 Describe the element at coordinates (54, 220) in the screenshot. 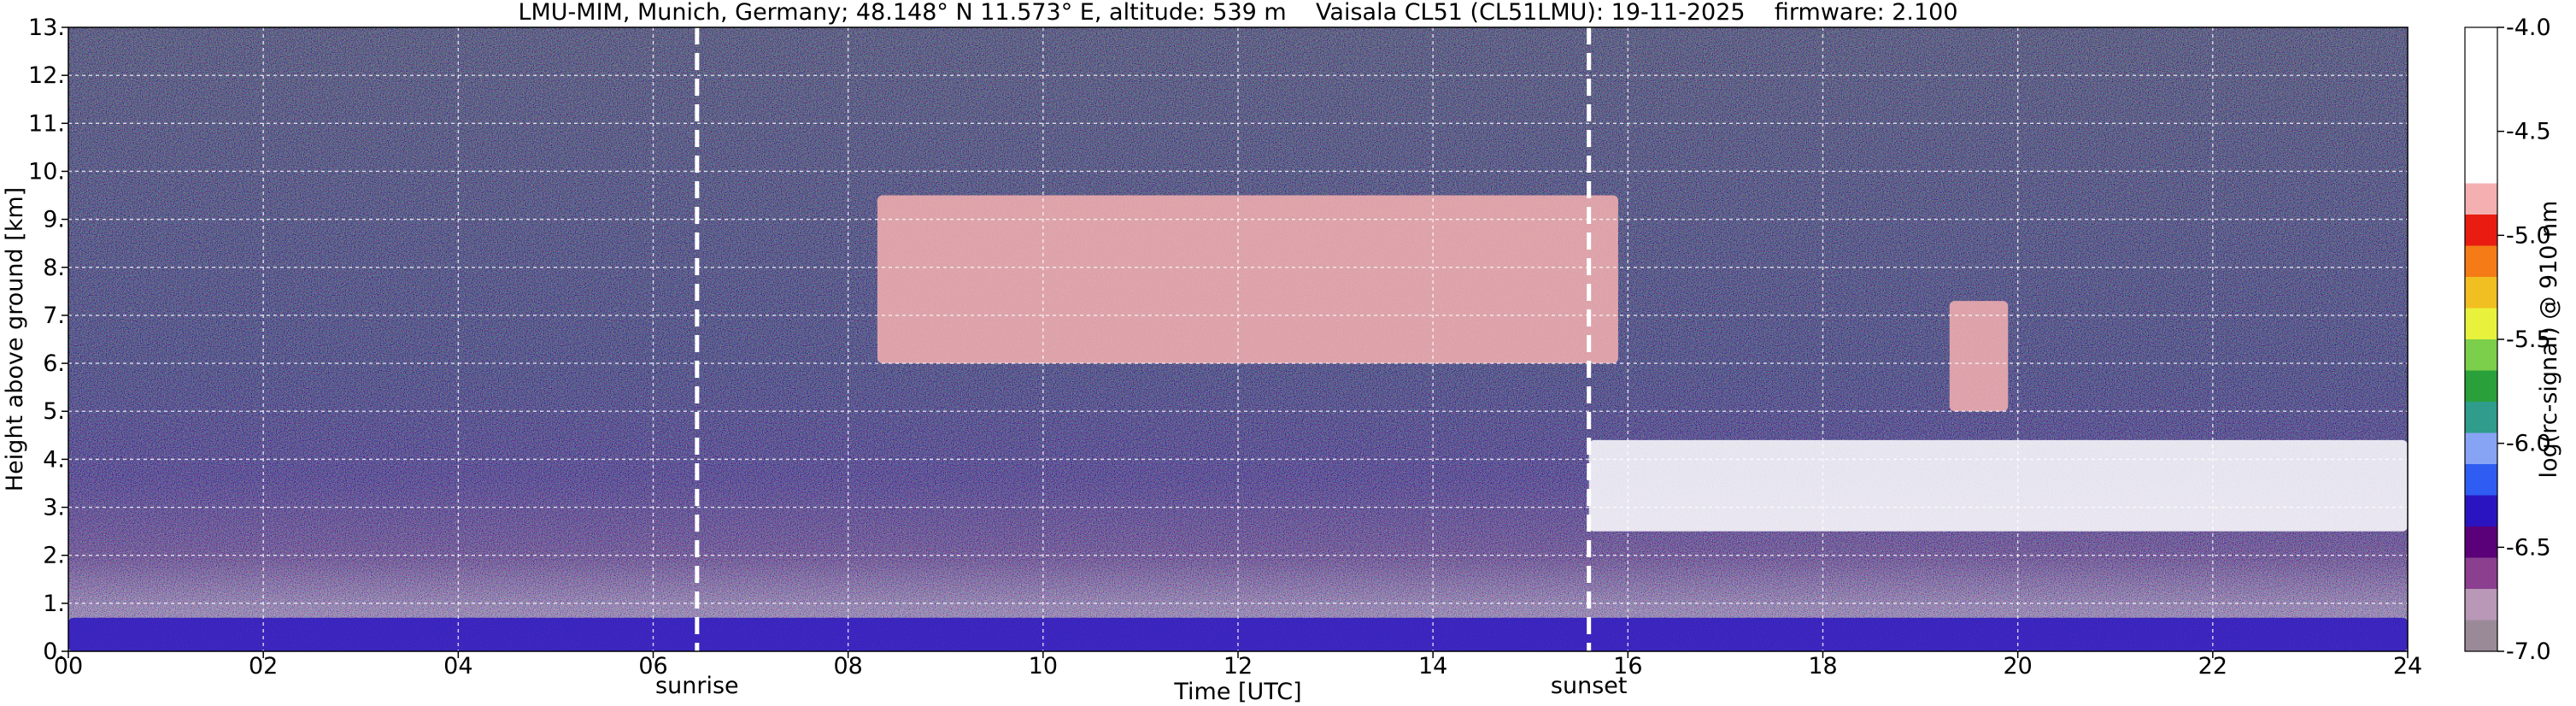

I see `y-tick-label: 9.` at that location.